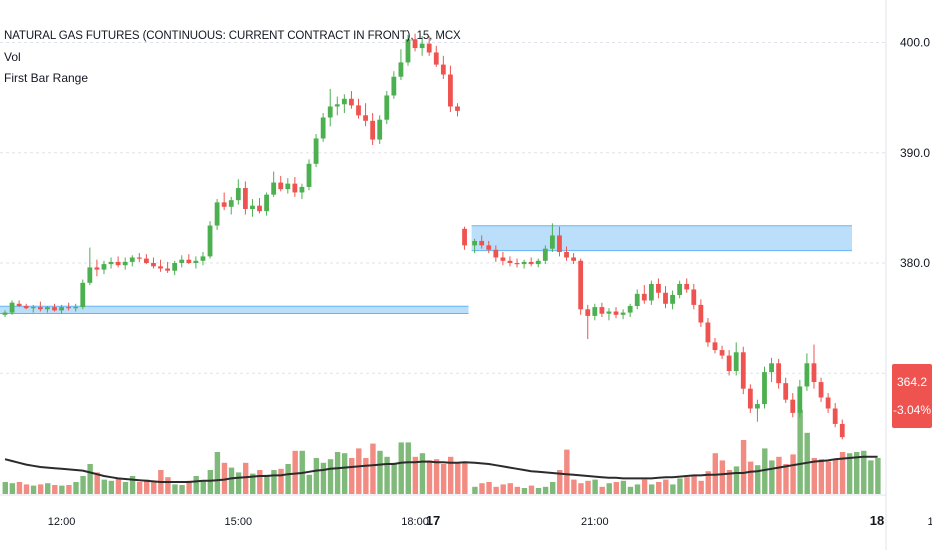  What do you see at coordinates (441, 452) in the screenshot?
I see `volume-bars` at bounding box center [441, 452].